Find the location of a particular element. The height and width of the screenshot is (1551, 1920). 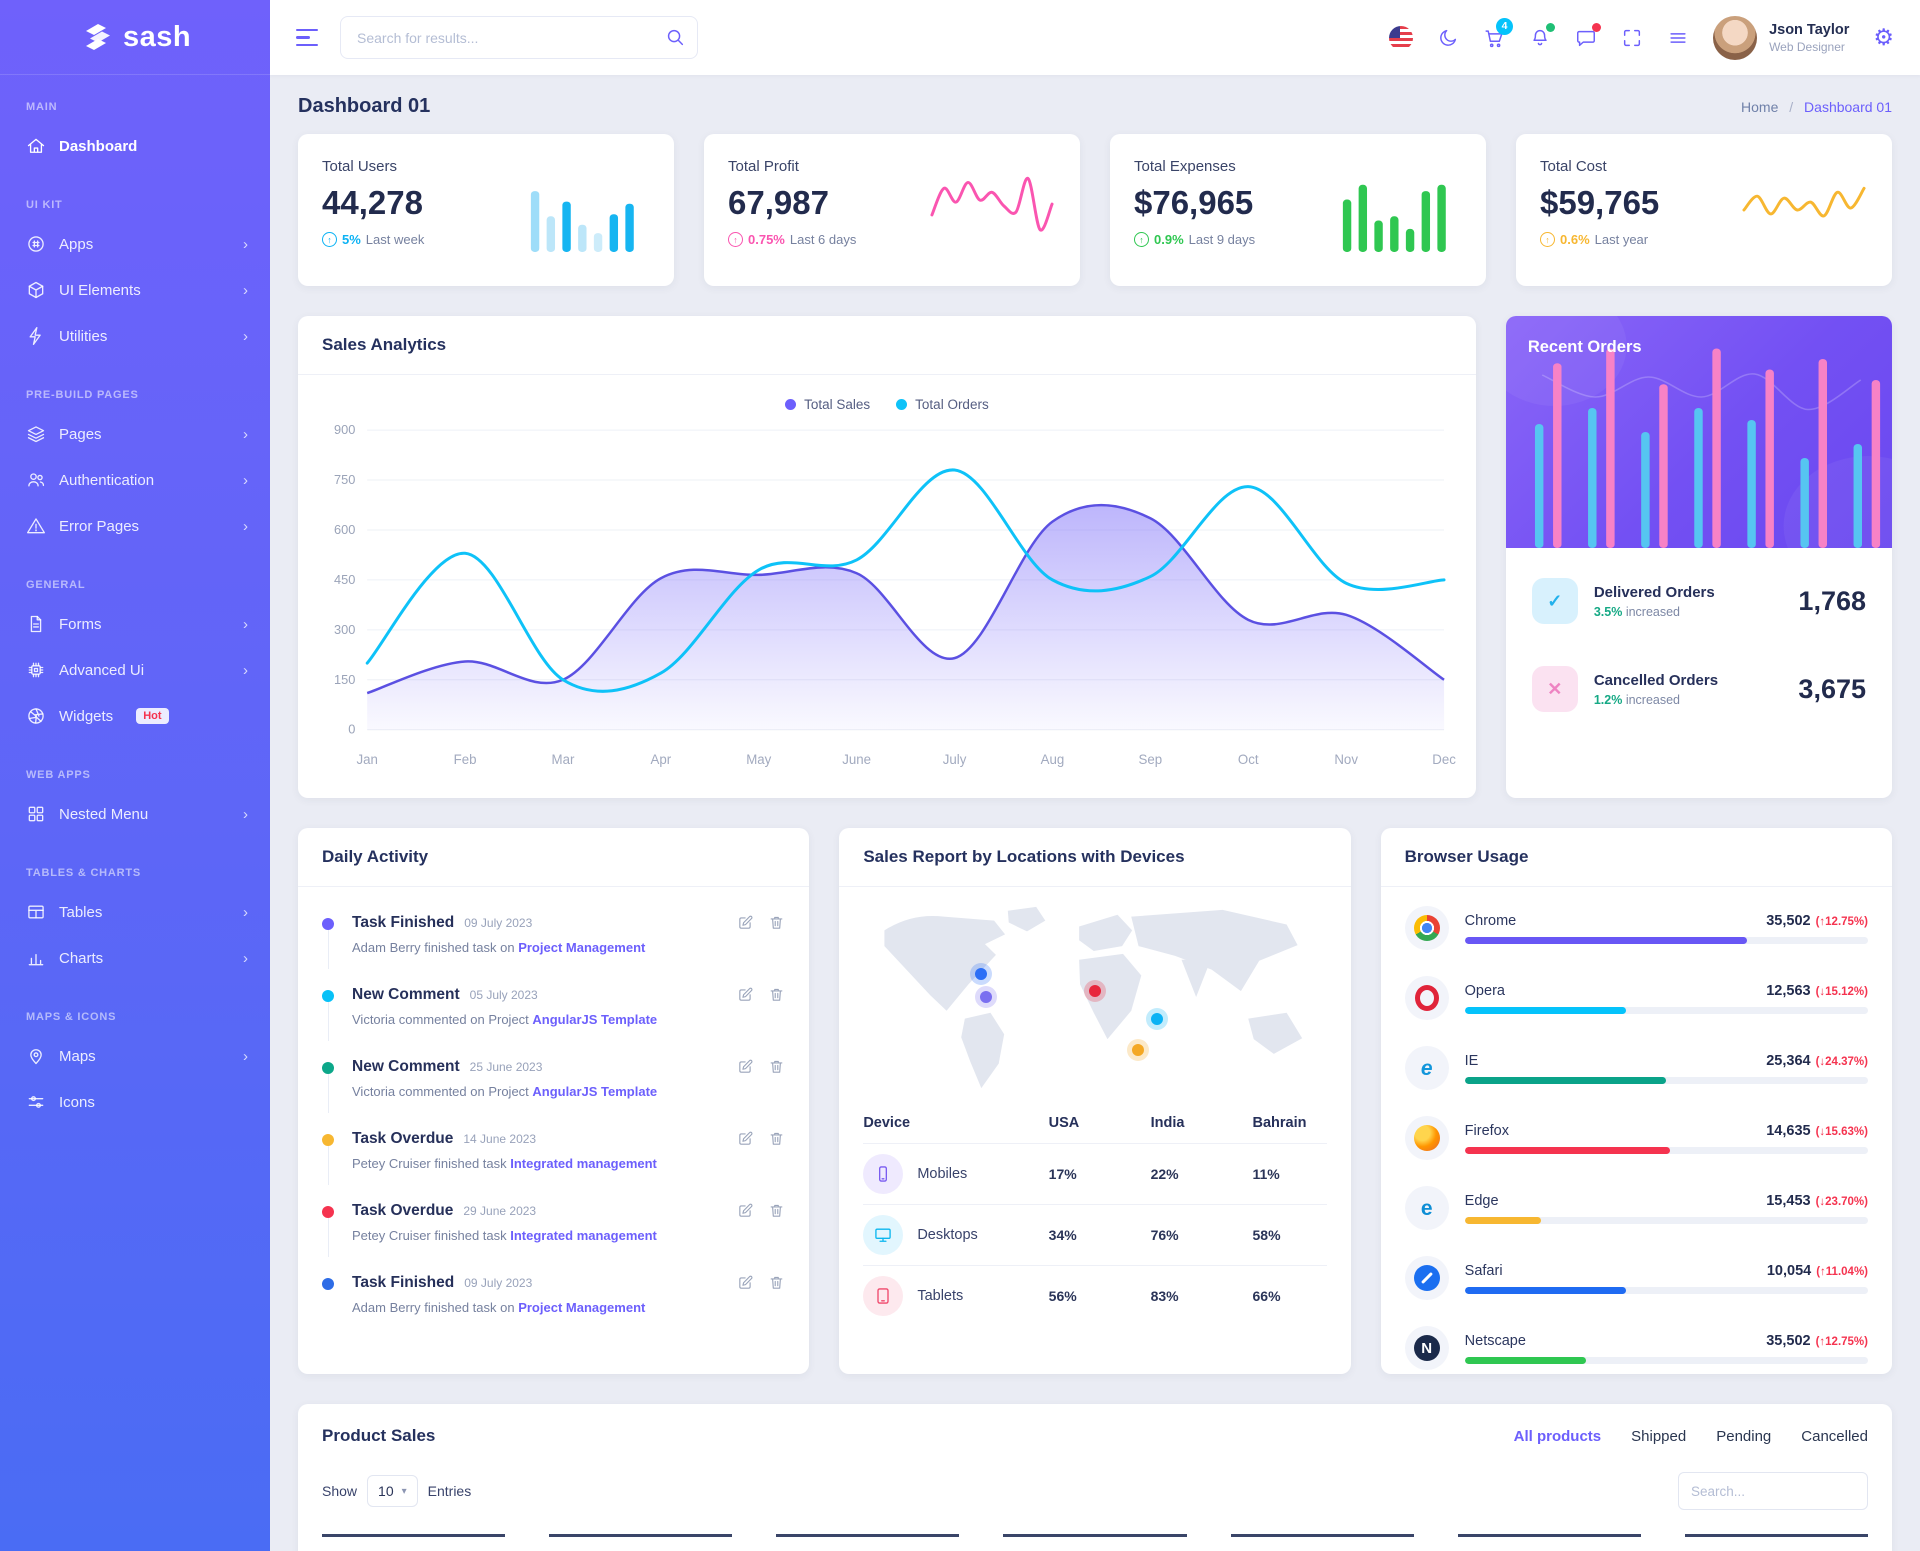

chrome-icon is located at coordinates (1426, 928).